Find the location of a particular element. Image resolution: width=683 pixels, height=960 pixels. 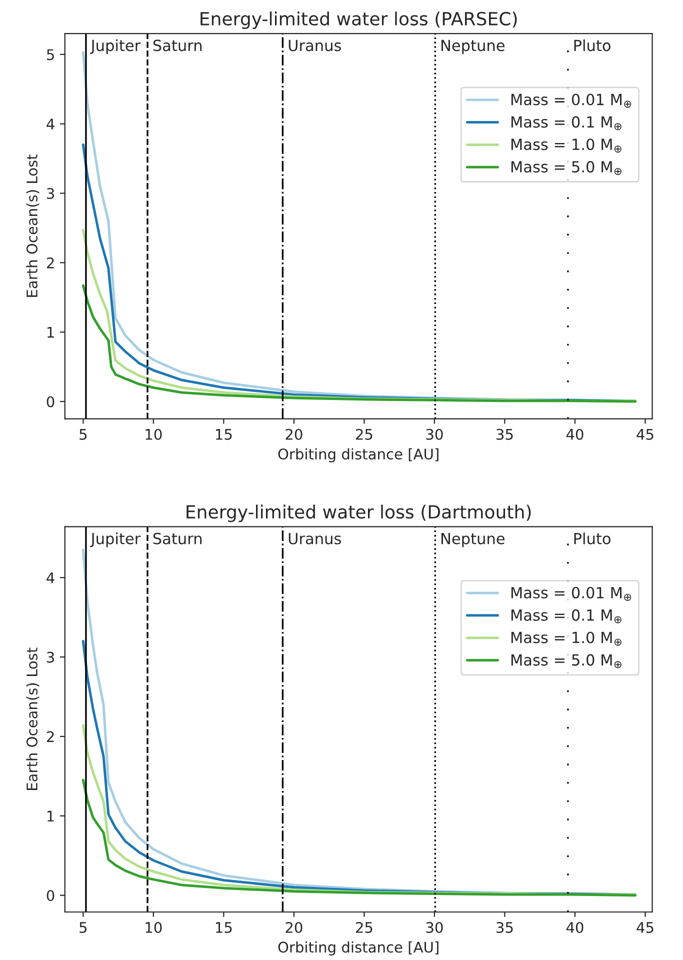

chart-title: Energy-limited water loss (Dartmouth) is located at coordinates (358, 513).